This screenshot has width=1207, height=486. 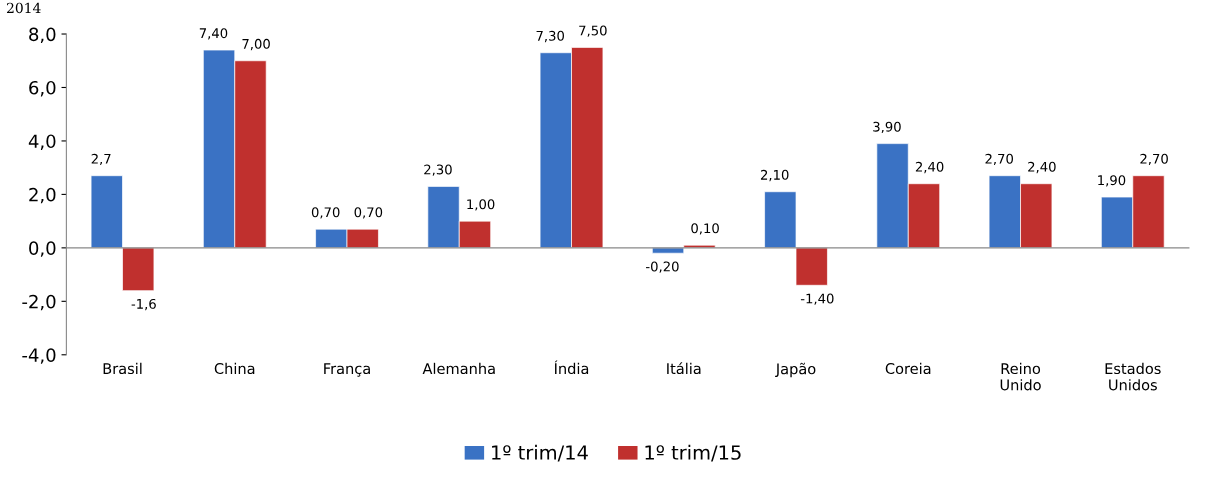 What do you see at coordinates (540, 453) in the screenshot?
I see `legend-label: 1º trim/14` at bounding box center [540, 453].